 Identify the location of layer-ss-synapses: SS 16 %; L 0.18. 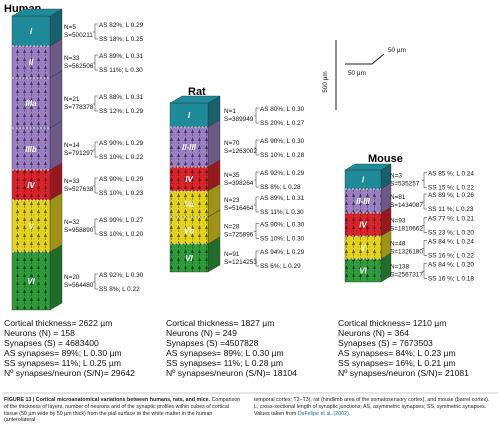
(451, 279).